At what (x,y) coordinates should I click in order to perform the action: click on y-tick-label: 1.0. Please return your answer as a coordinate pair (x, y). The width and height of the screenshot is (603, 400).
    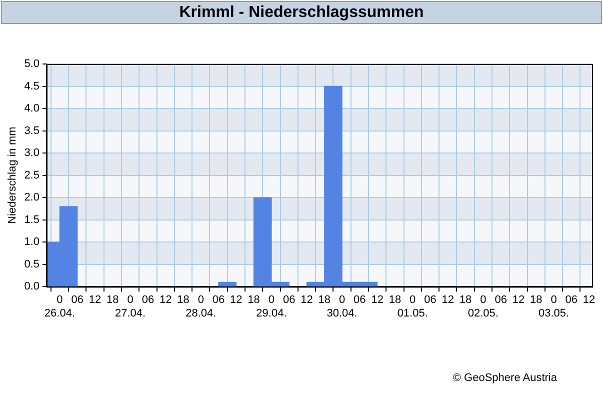
    Looking at the image, I should click on (32, 242).